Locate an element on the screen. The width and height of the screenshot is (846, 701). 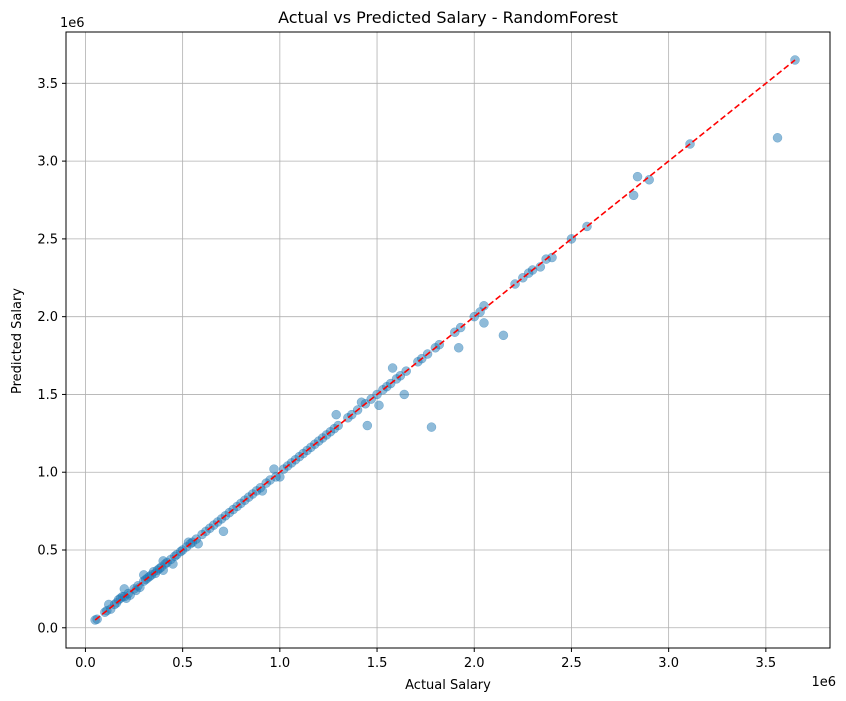
x-tick-label: 0.5 is located at coordinates (182, 663).